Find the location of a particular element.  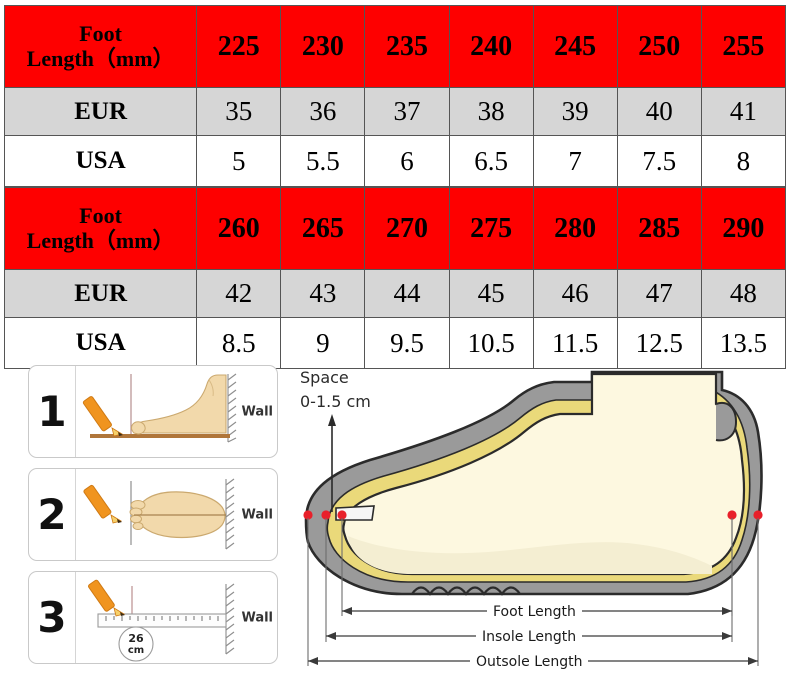

header-cell: 255 is located at coordinates (743, 46).